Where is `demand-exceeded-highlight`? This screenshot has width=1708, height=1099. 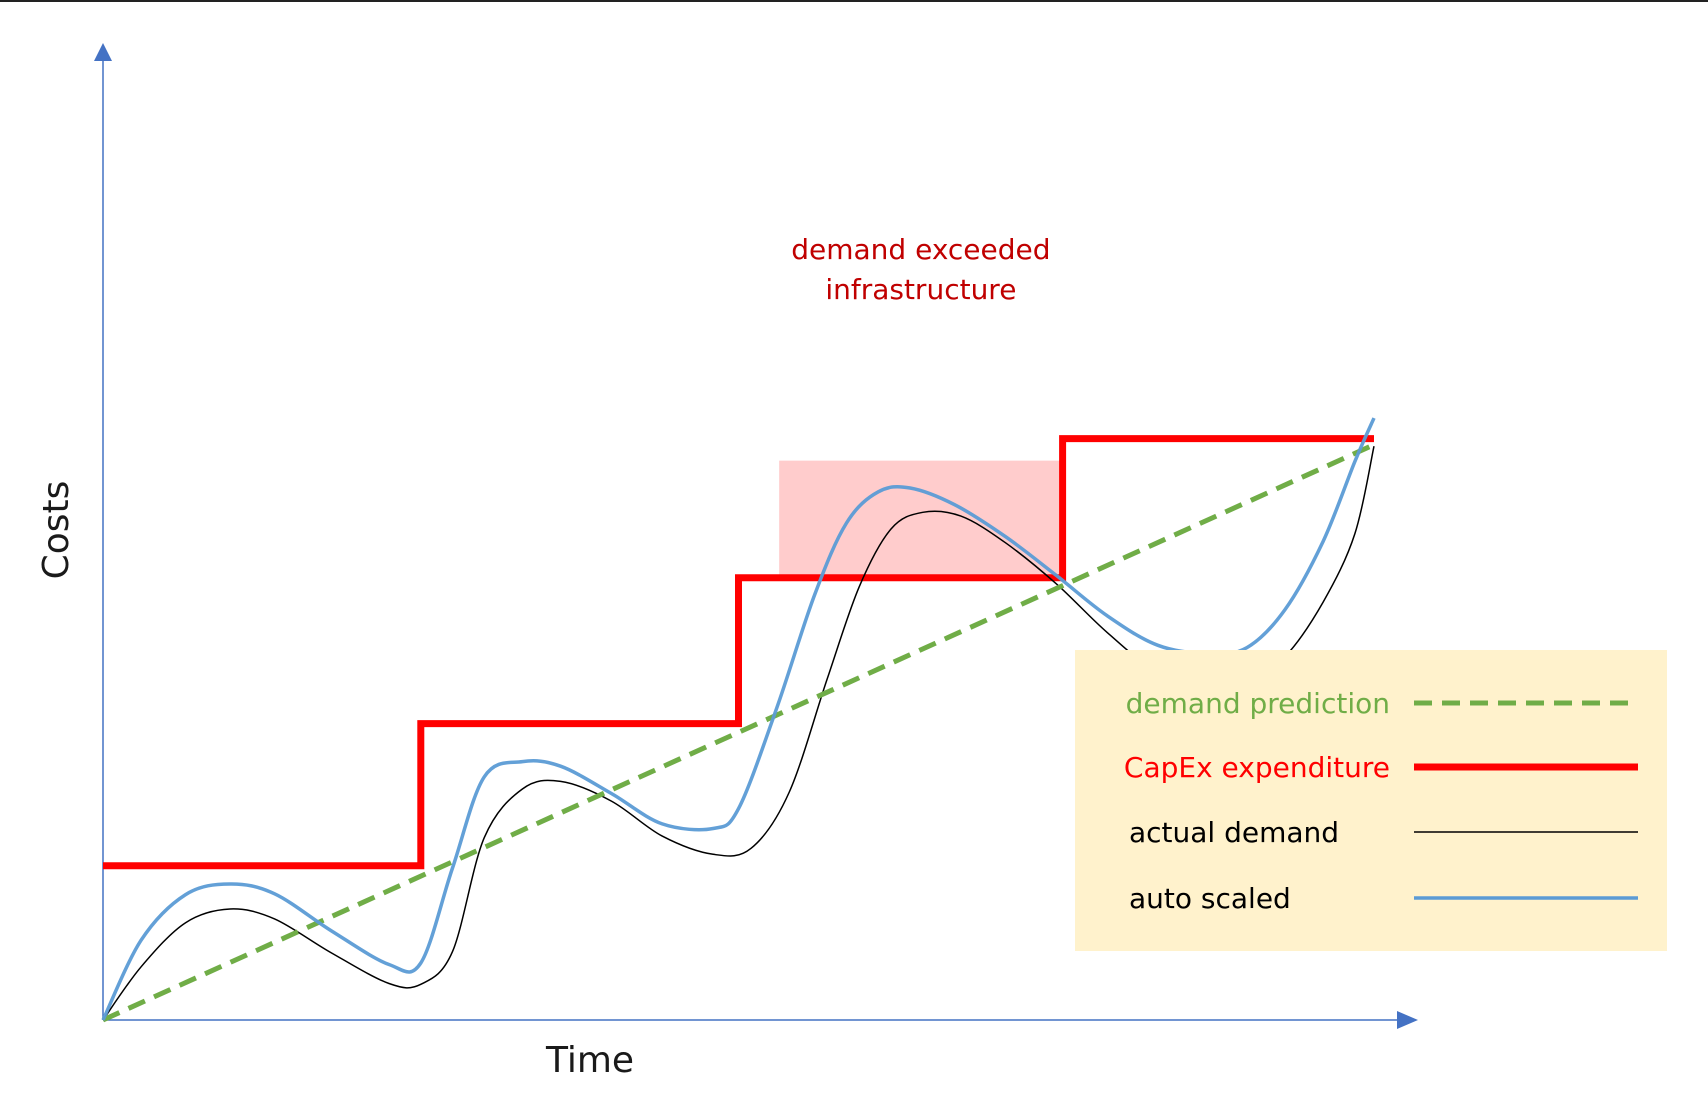
demand-exceeded-highlight is located at coordinates (921, 519).